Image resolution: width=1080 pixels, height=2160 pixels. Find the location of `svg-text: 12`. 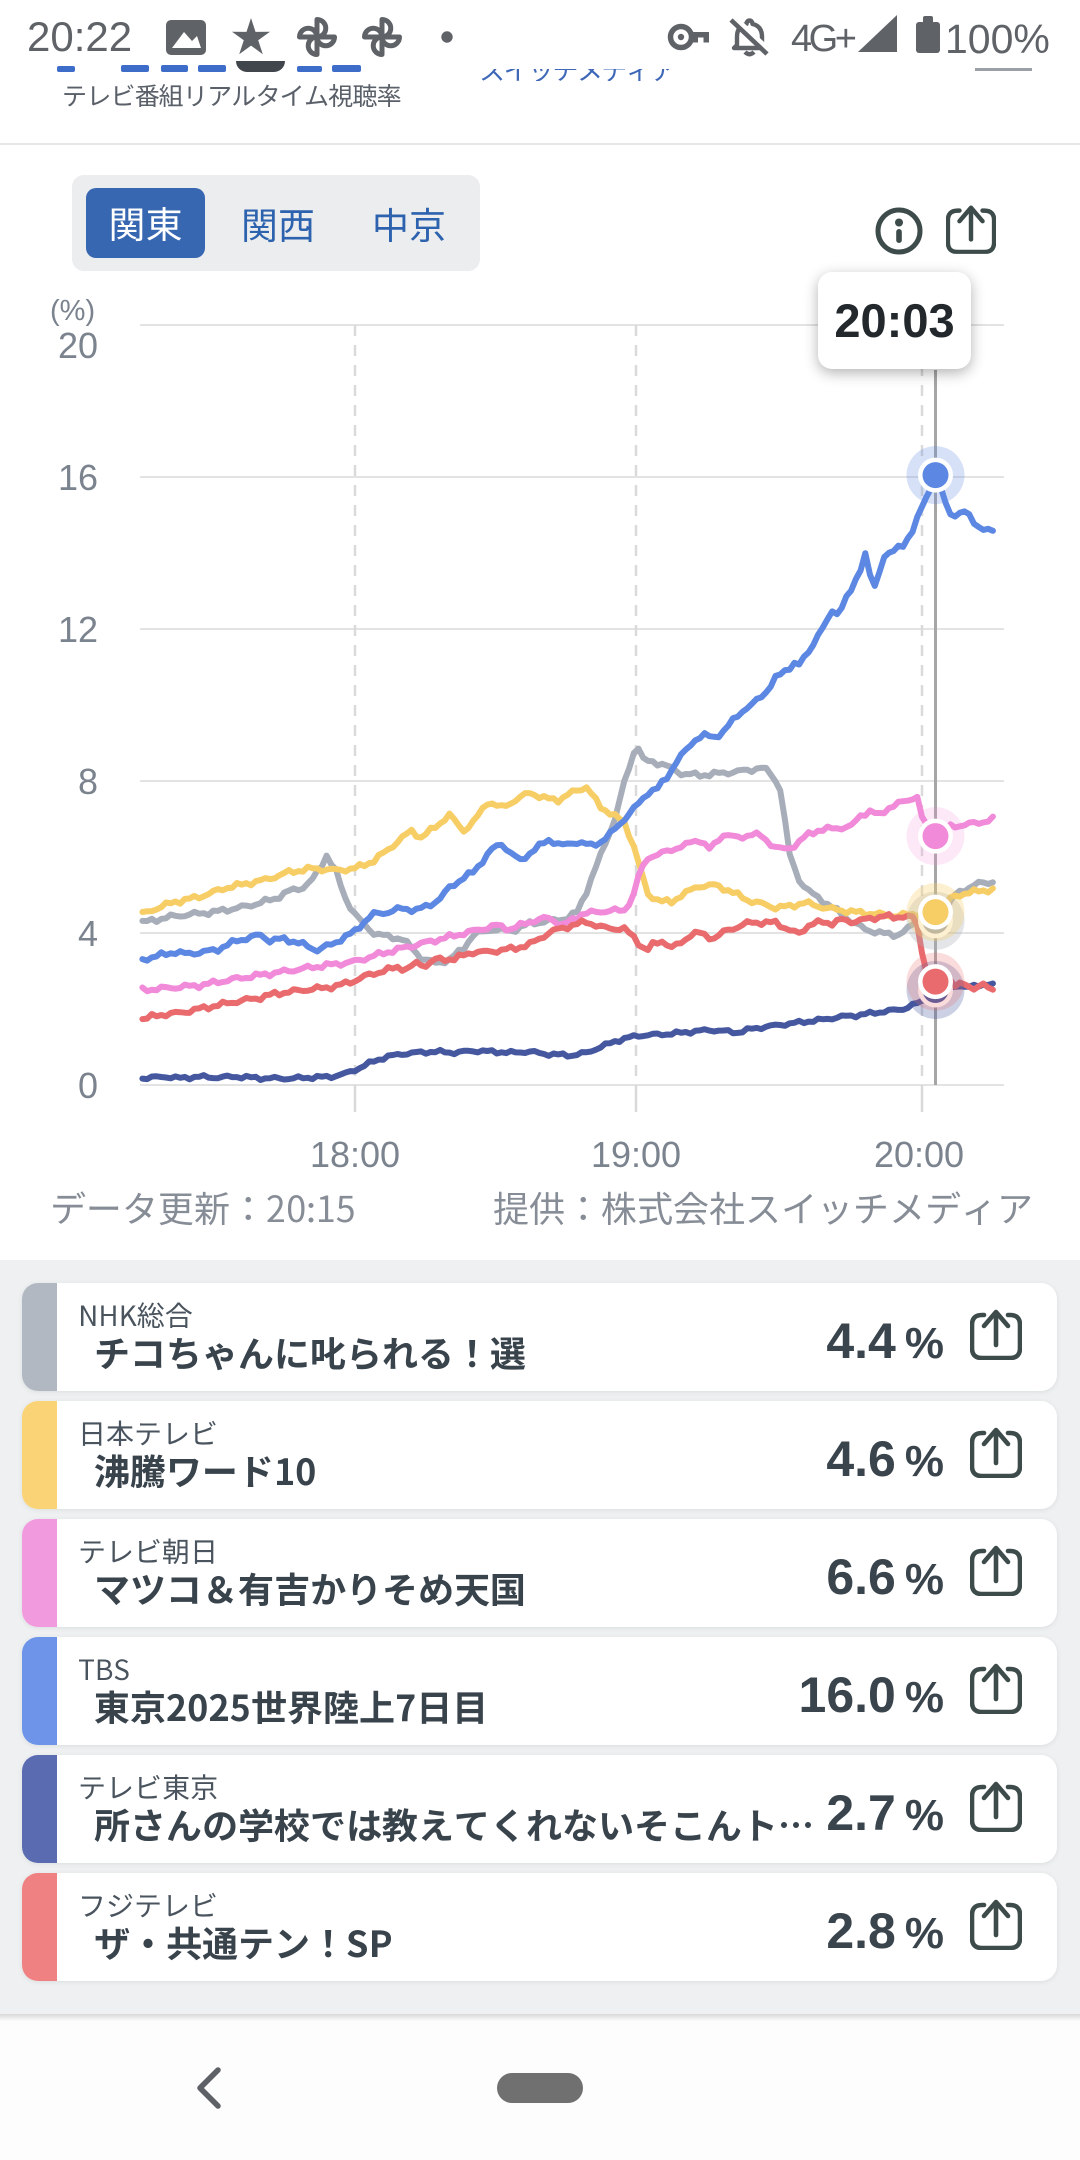

svg-text: 12 is located at coordinates (78, 629).